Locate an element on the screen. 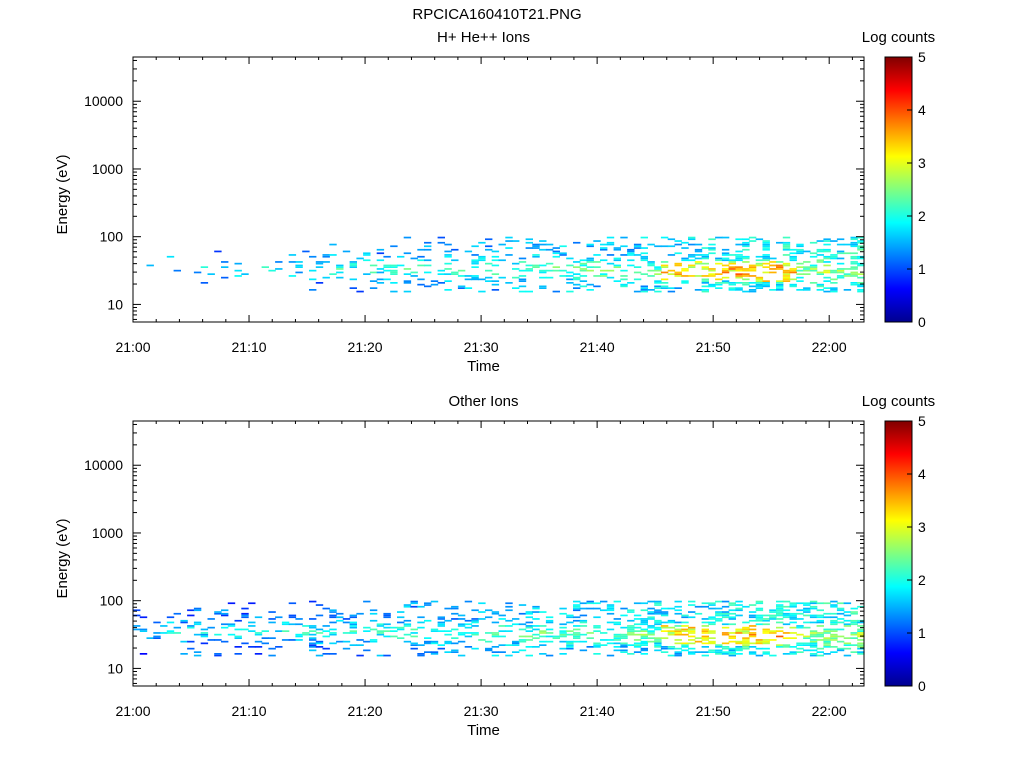 This screenshot has width=1024, height=768. x-axis-label: Time is located at coordinates (483, 730).